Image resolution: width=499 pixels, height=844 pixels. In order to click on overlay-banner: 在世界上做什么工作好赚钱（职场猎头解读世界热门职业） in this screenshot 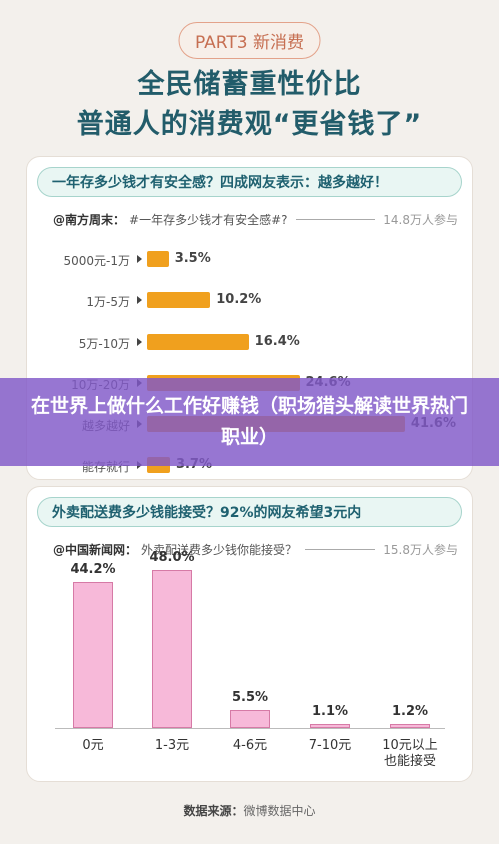, I will do `click(249, 422)`.